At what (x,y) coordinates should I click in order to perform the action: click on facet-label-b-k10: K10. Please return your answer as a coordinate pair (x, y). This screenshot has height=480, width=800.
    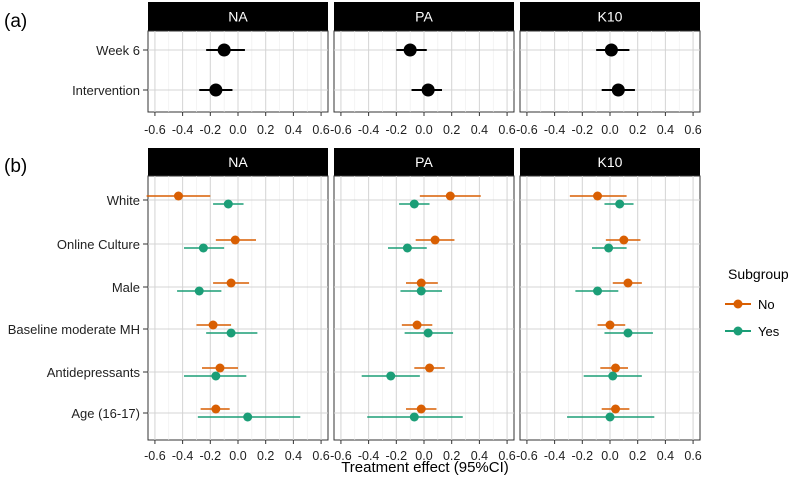
    Looking at the image, I should click on (610, 162).